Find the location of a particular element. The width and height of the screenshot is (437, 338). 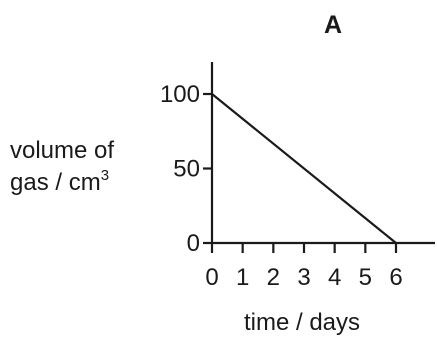

x-tick-label: 5 is located at coordinates (365, 277).